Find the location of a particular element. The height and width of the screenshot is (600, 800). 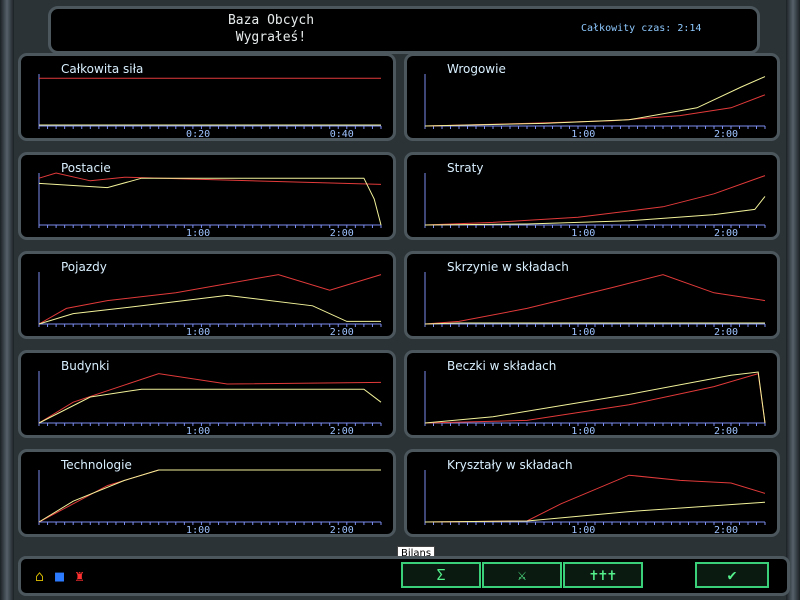

chart-panel: Pojazdy 1:00 2:00 is located at coordinates (207, 295).